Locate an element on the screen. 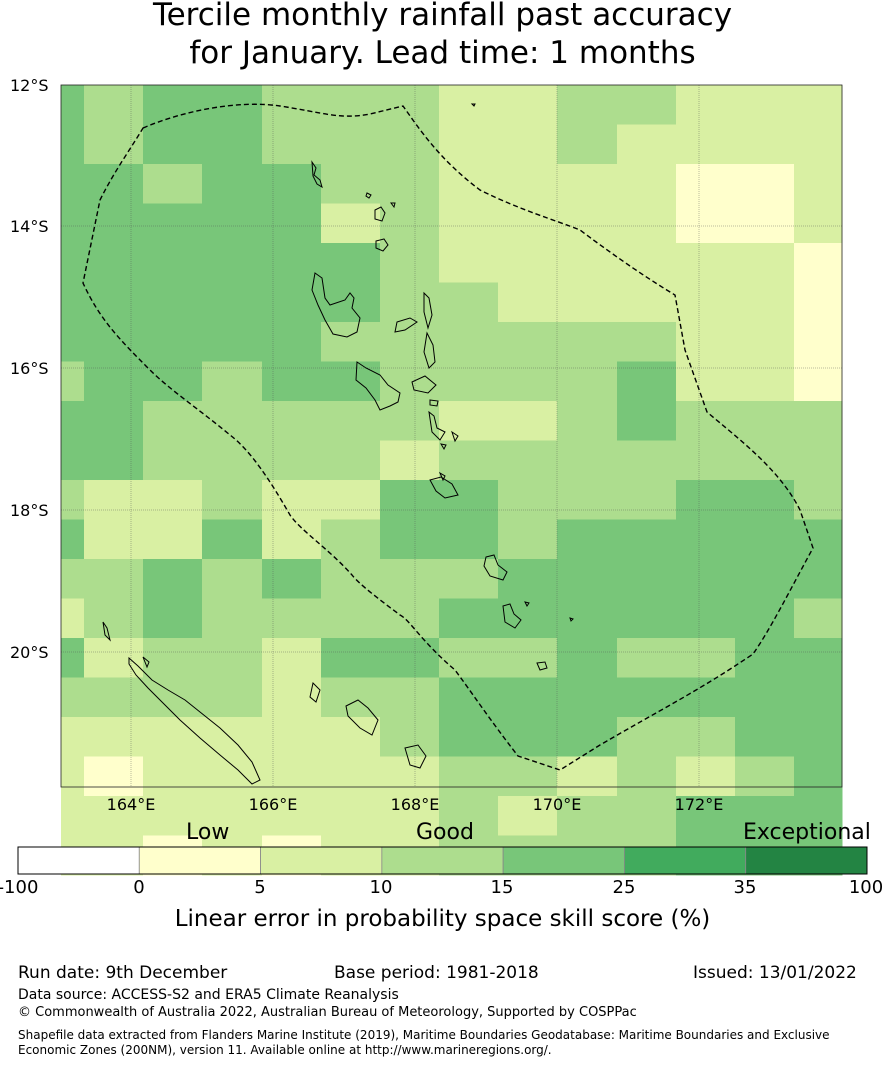 The height and width of the screenshot is (1065, 885). lat-label: 18°S is located at coordinates (29, 510).